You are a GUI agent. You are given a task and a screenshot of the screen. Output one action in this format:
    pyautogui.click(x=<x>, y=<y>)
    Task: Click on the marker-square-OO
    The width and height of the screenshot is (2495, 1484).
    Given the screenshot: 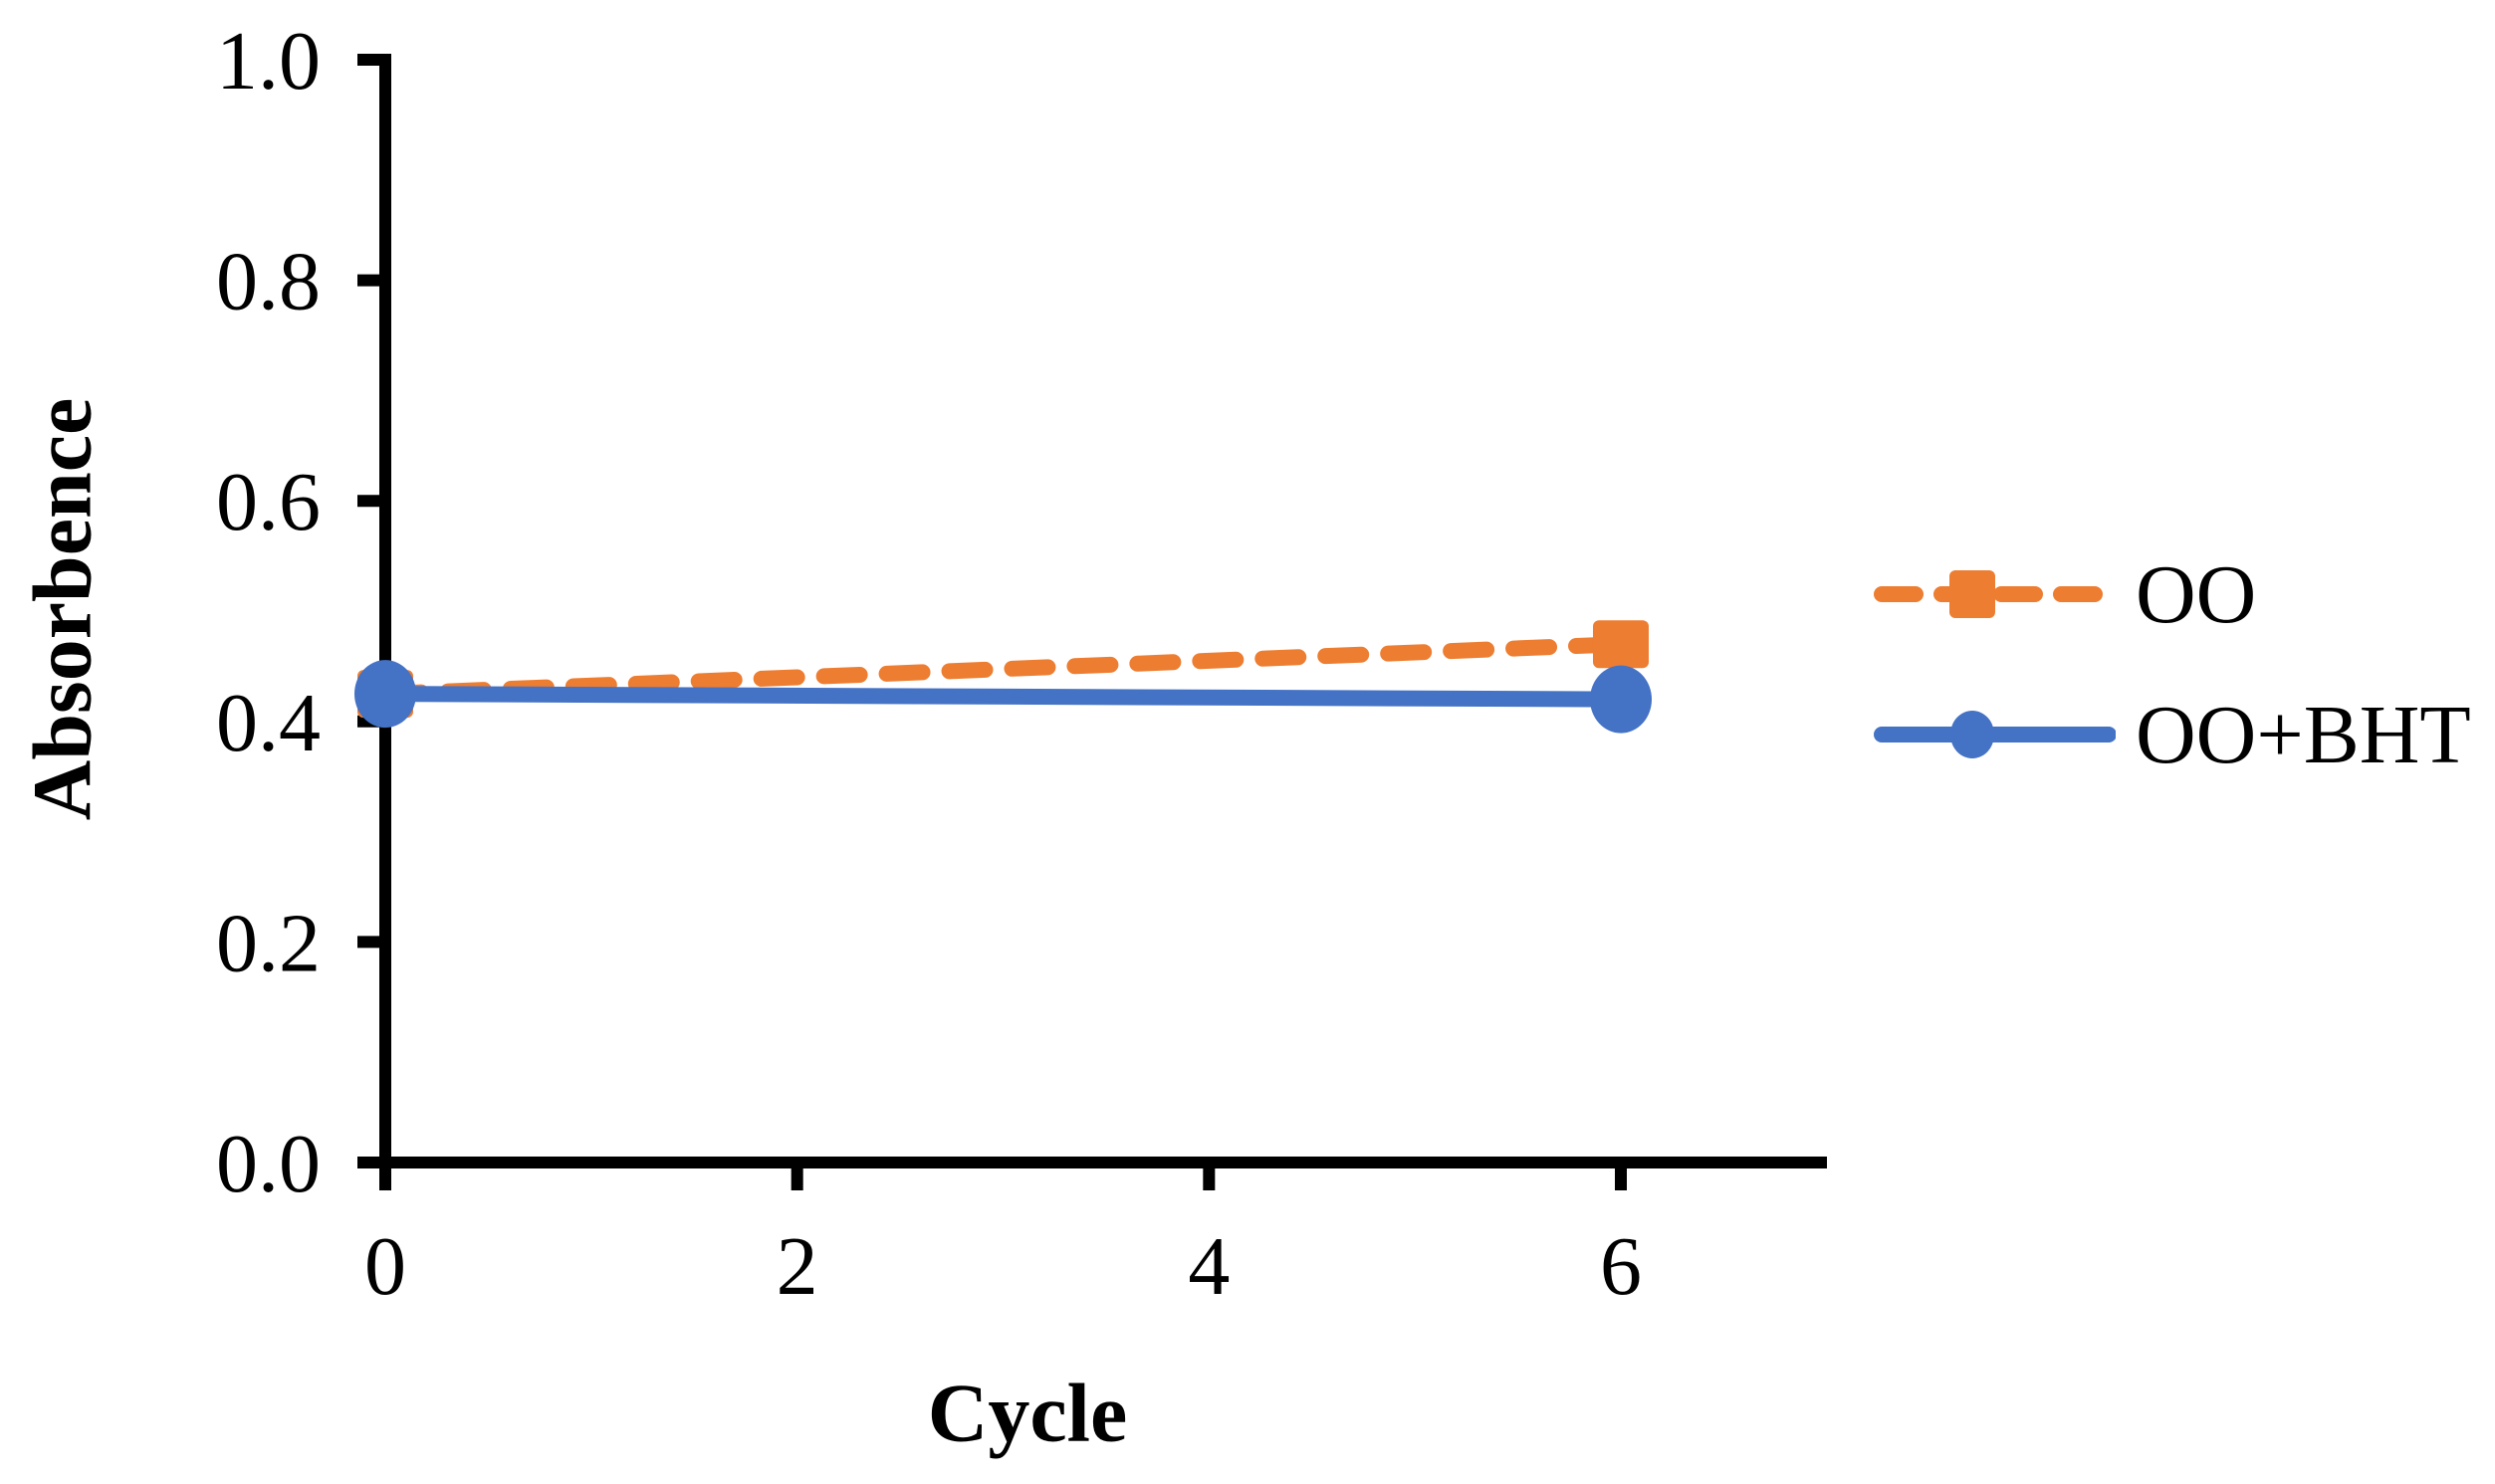 What is the action you would take?
    pyautogui.click(x=1620, y=644)
    